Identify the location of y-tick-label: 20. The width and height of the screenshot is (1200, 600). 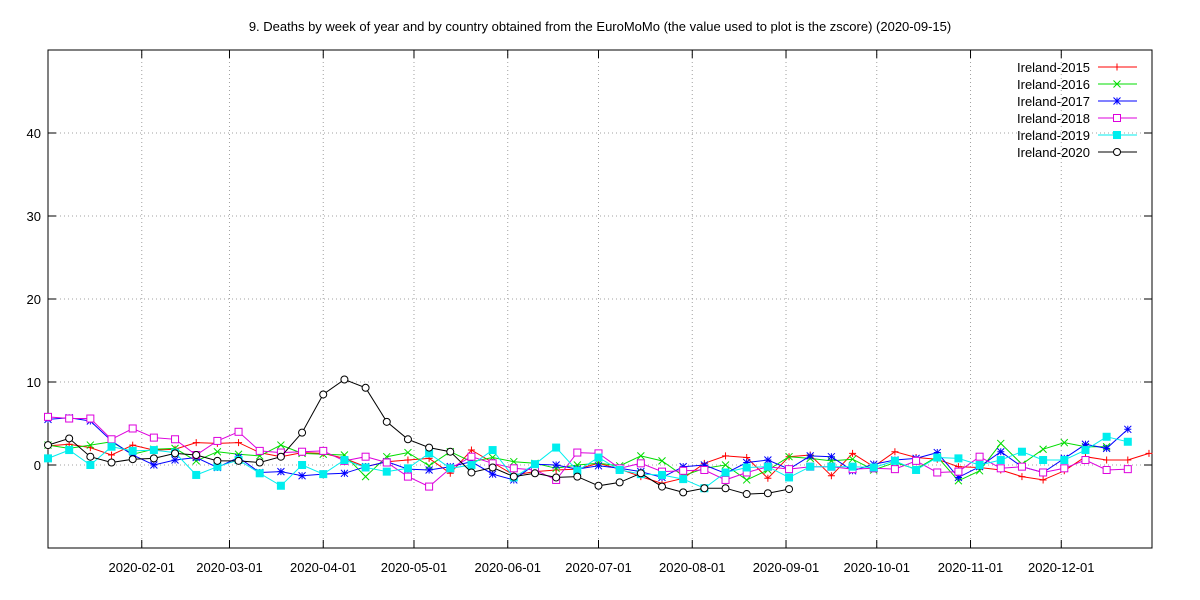
(34, 299).